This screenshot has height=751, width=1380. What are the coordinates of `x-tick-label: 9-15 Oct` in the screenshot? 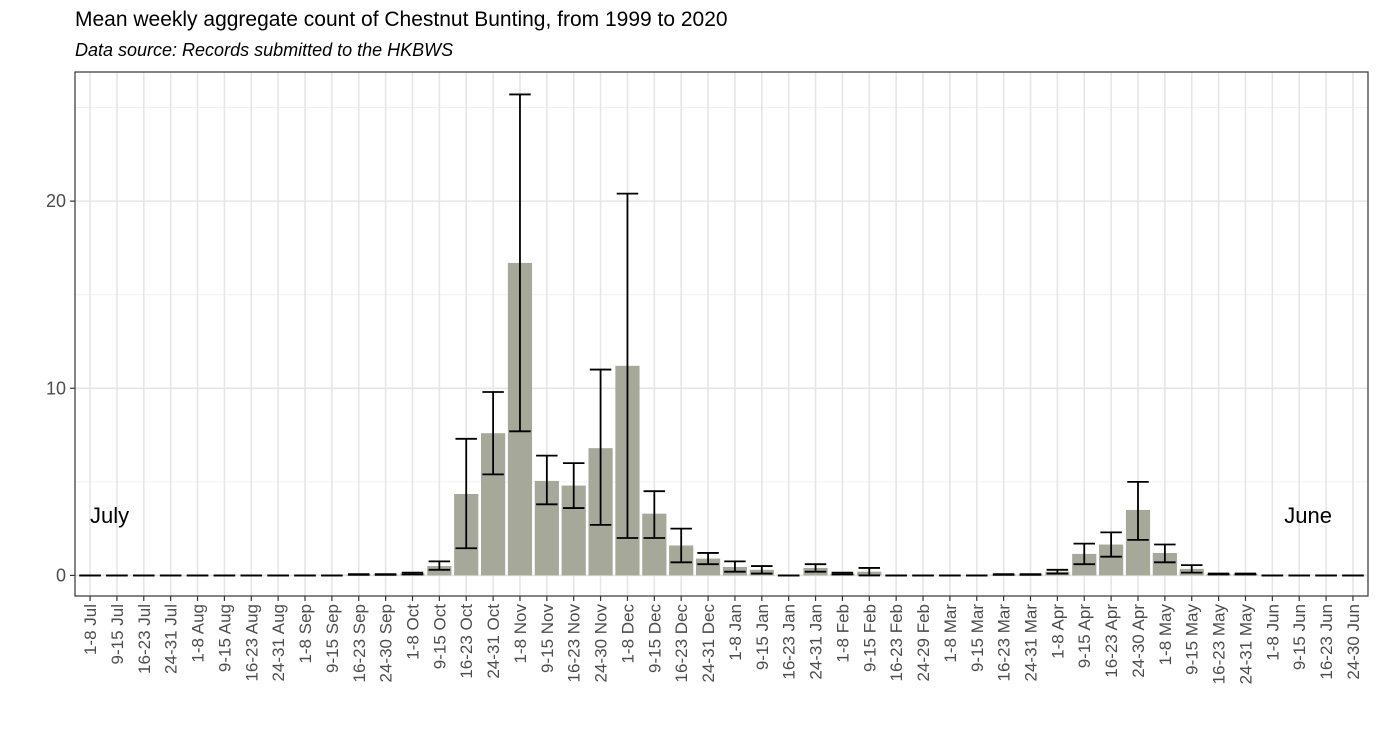 It's located at (439, 636).